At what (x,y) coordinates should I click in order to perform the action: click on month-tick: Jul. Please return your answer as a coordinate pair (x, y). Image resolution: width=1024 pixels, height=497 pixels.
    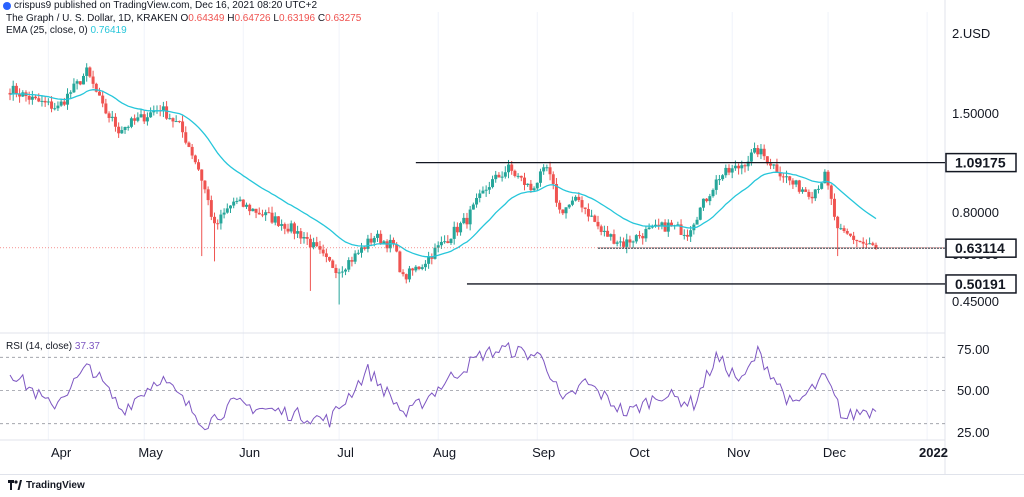
    Looking at the image, I should click on (345, 452).